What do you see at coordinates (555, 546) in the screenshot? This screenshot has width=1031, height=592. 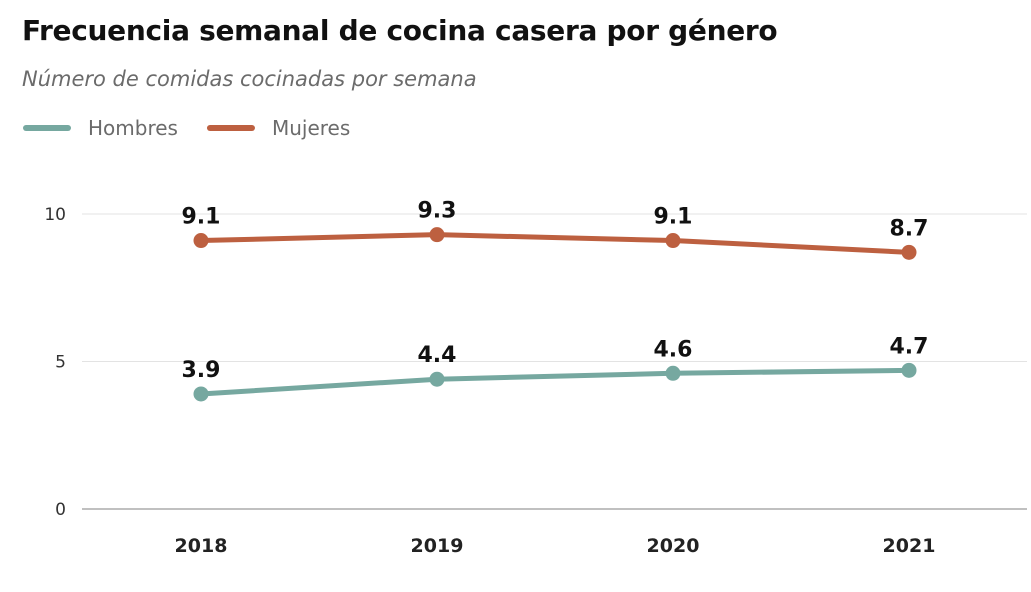 I see `x-axis-ticks: 2018 2019 2020 2021` at bounding box center [555, 546].